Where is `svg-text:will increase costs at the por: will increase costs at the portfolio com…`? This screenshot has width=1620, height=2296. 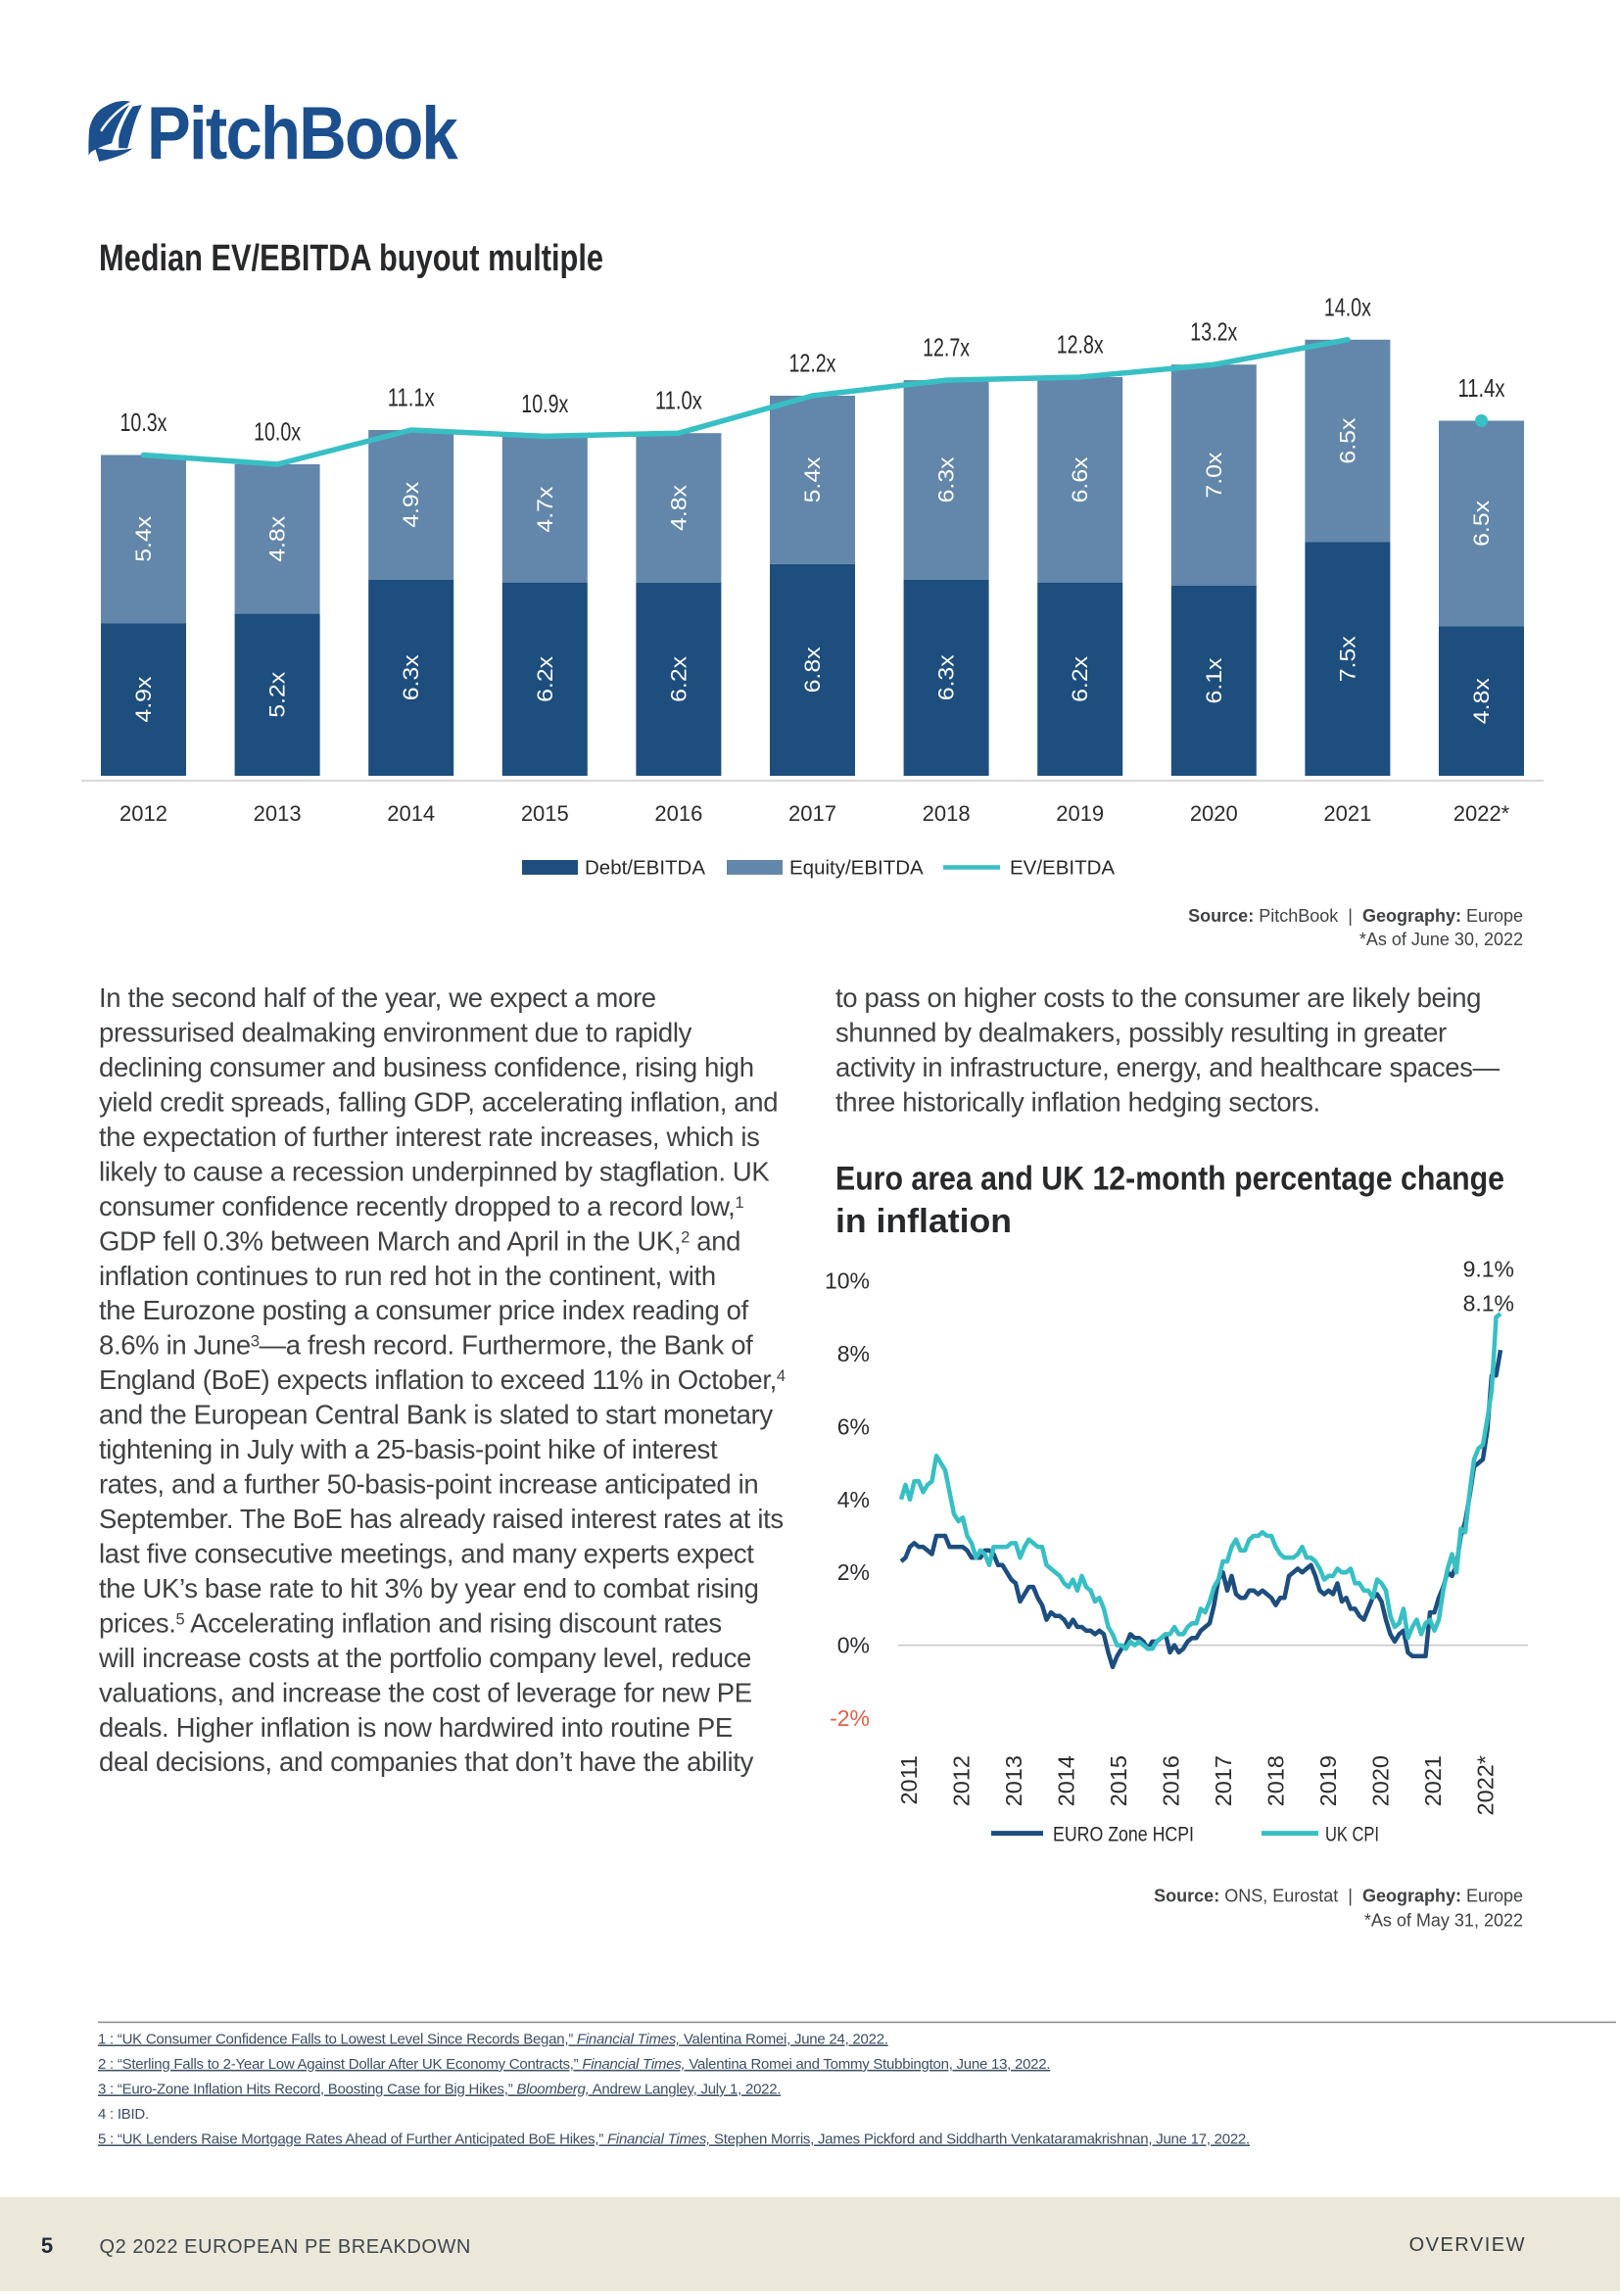
svg-text:will increase costs at the por: will increase costs at the portfolio com… is located at coordinates (424, 1658).